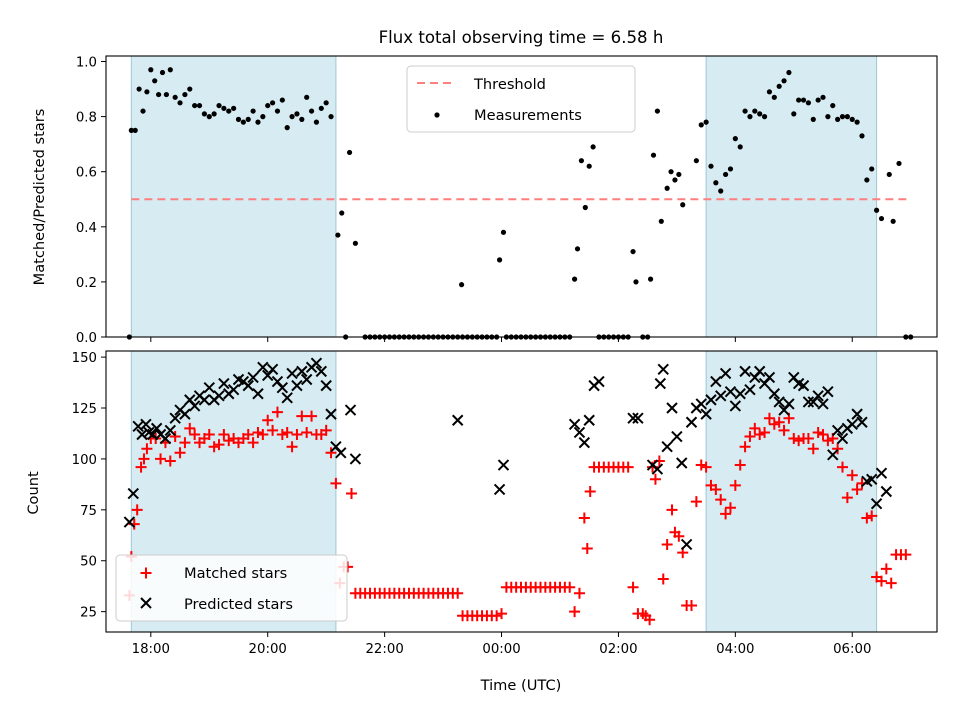 This screenshot has height=720, width=960. I want to click on legend-threshold-label: Threshold, so click(509, 84).